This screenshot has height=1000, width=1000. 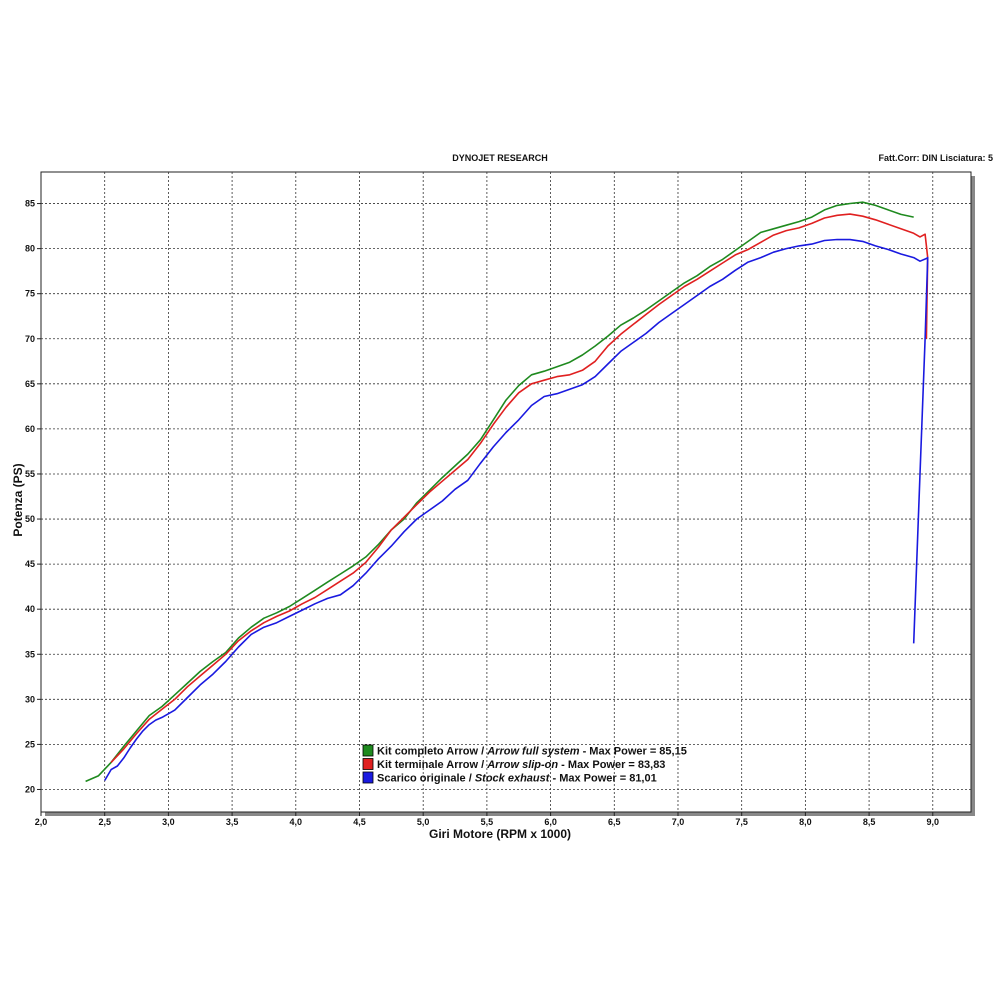 What do you see at coordinates (550, 822) in the screenshot?
I see `x-tick-label: 6,0` at bounding box center [550, 822].